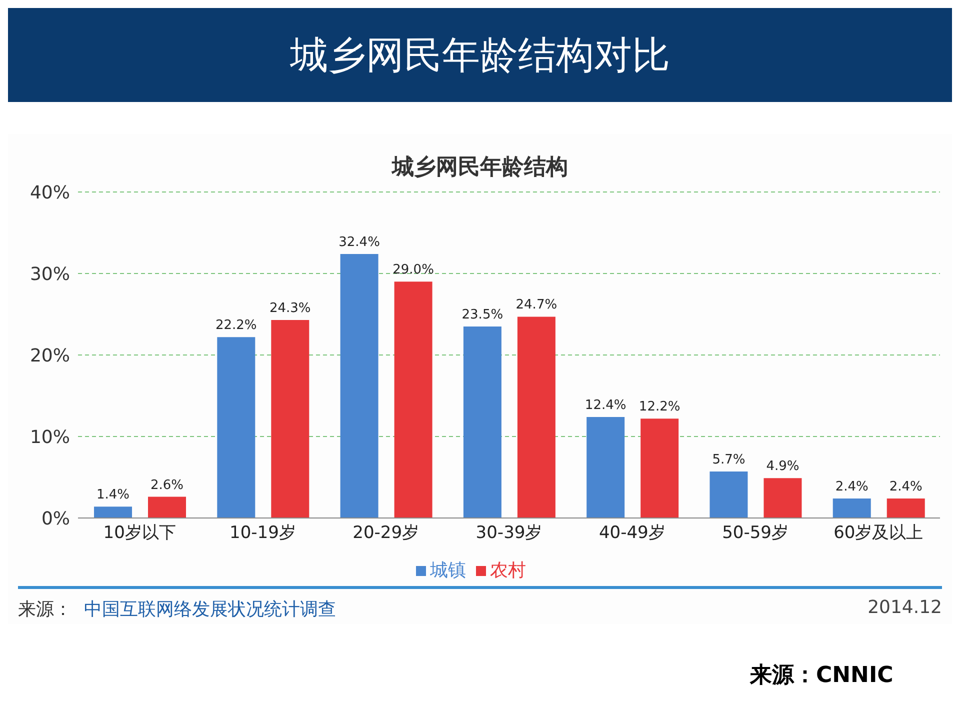 The image size is (960, 720). What do you see at coordinates (537, 305) in the screenshot?
I see `data-label: 24.7%` at bounding box center [537, 305].